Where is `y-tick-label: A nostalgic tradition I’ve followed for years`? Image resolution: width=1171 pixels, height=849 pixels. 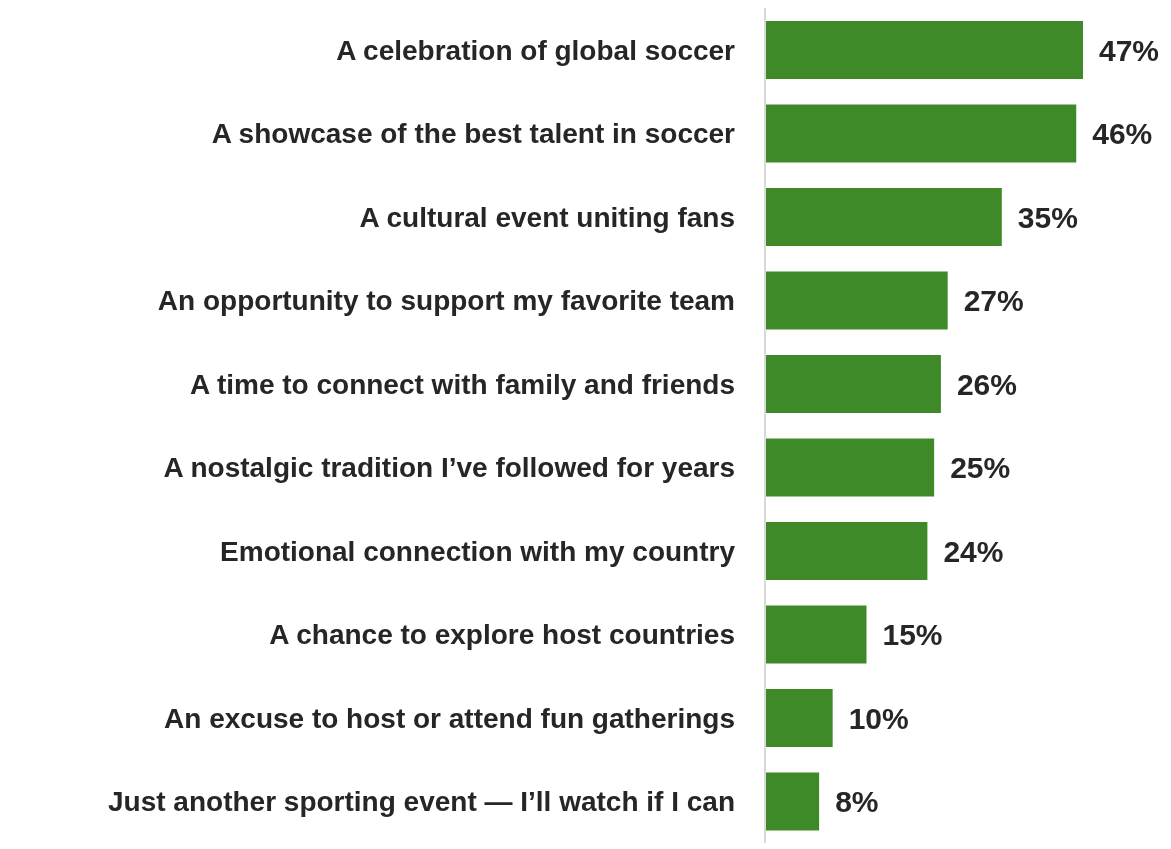
y-tick-label: A nostalgic tradition I’ve followed for years is located at coordinates (449, 468).